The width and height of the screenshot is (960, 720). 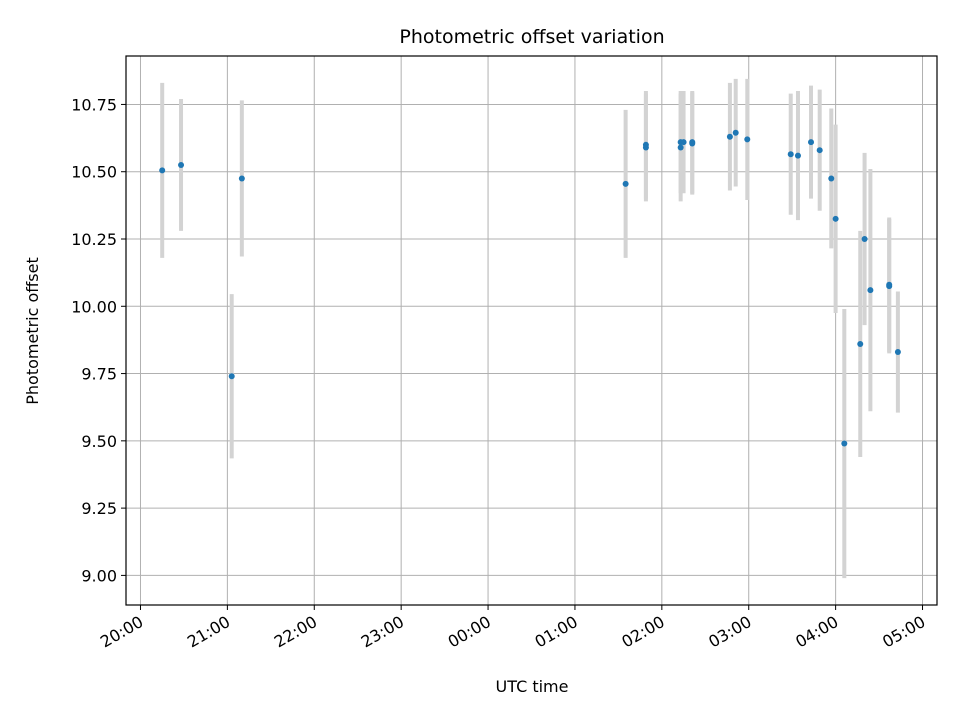 I want to click on chart-title: Photometric offset variation, so click(x=531, y=37).